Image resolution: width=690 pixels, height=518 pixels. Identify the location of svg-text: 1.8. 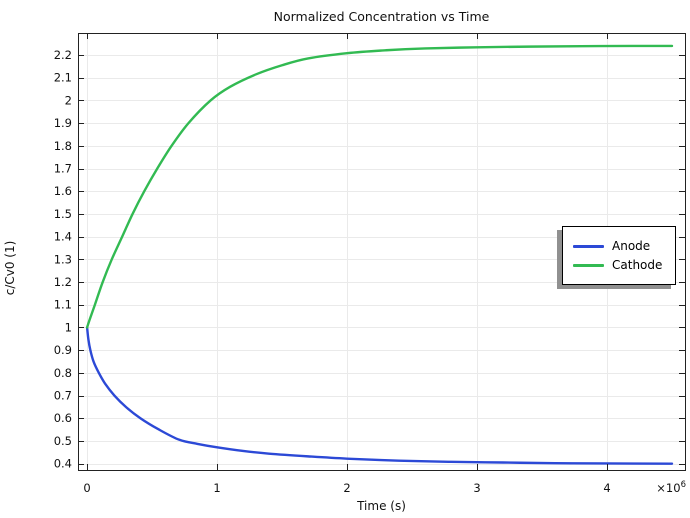
(63, 146).